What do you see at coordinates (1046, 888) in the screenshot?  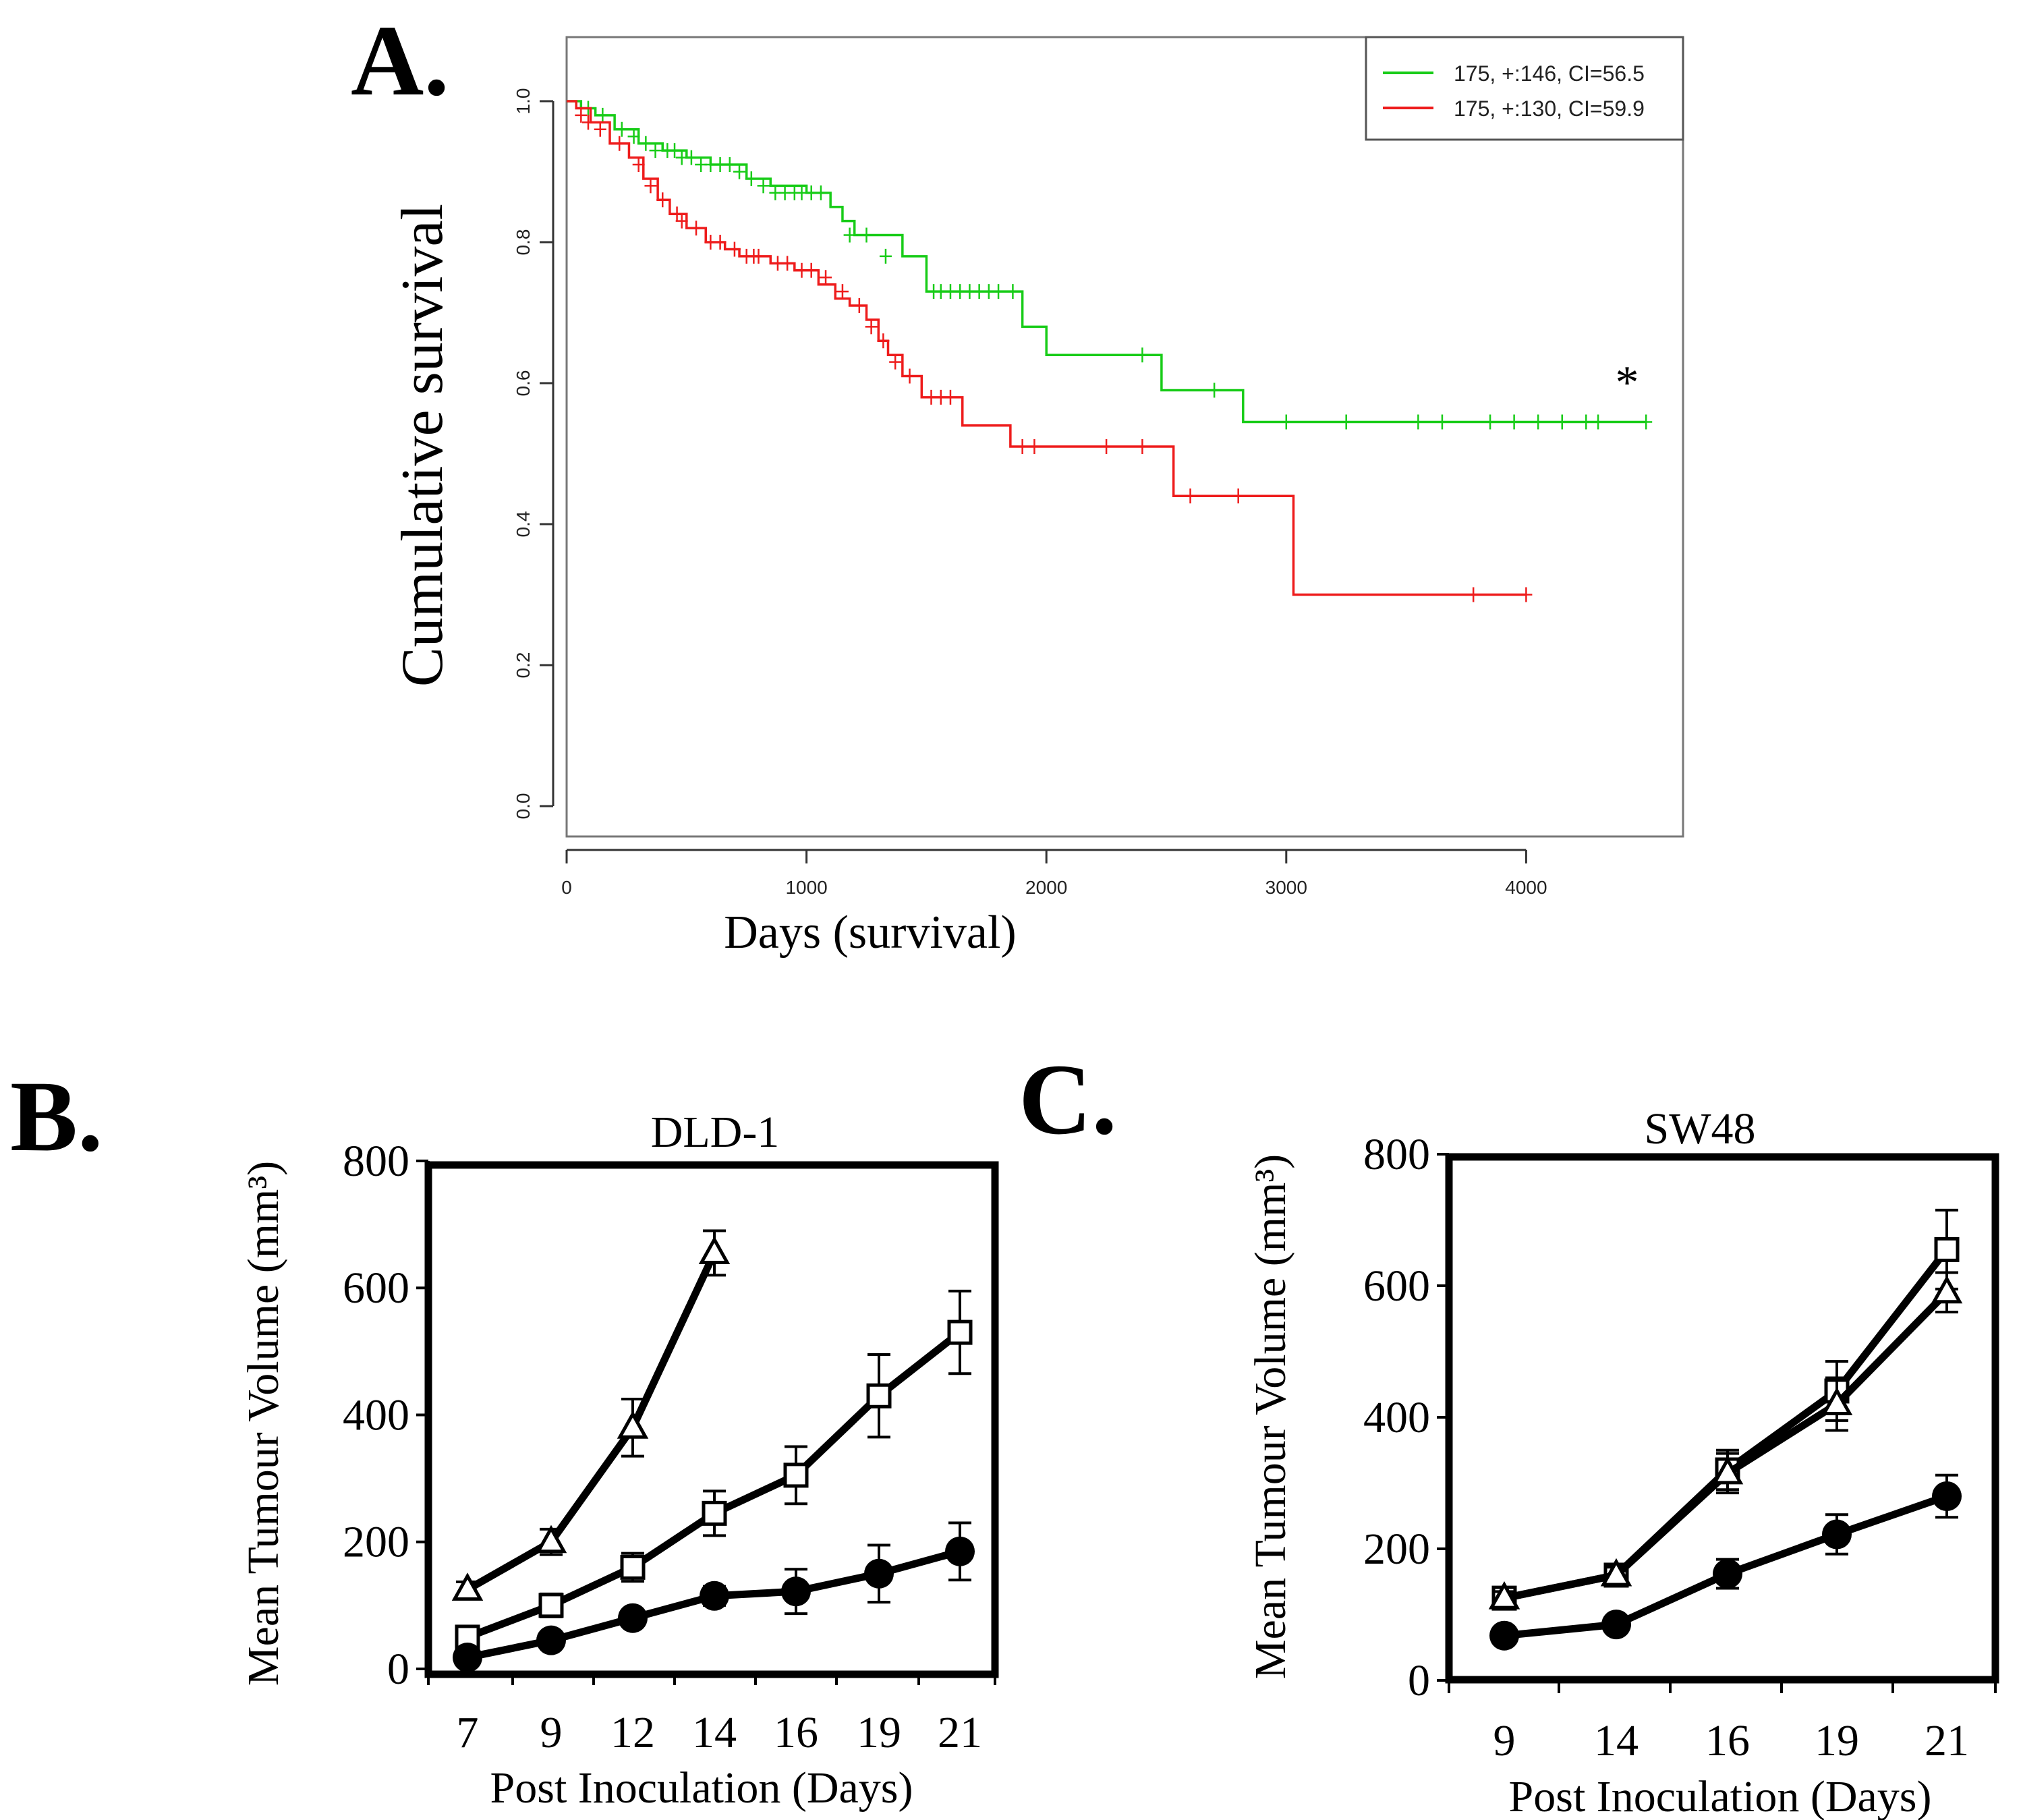 I see `panel-a-x-tick-label: 2000` at bounding box center [1046, 888].